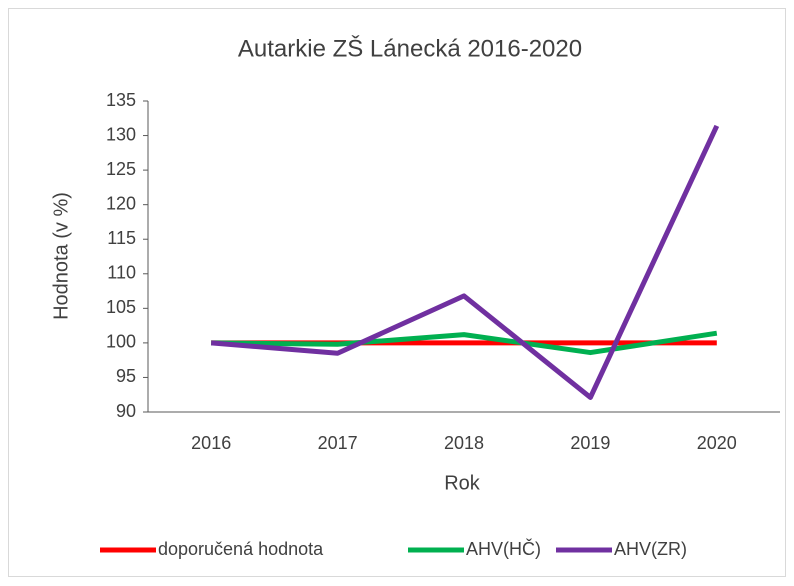 This screenshot has height=586, width=794. Describe the element at coordinates (126, 376) in the screenshot. I see `y-tick-label: 95` at that location.